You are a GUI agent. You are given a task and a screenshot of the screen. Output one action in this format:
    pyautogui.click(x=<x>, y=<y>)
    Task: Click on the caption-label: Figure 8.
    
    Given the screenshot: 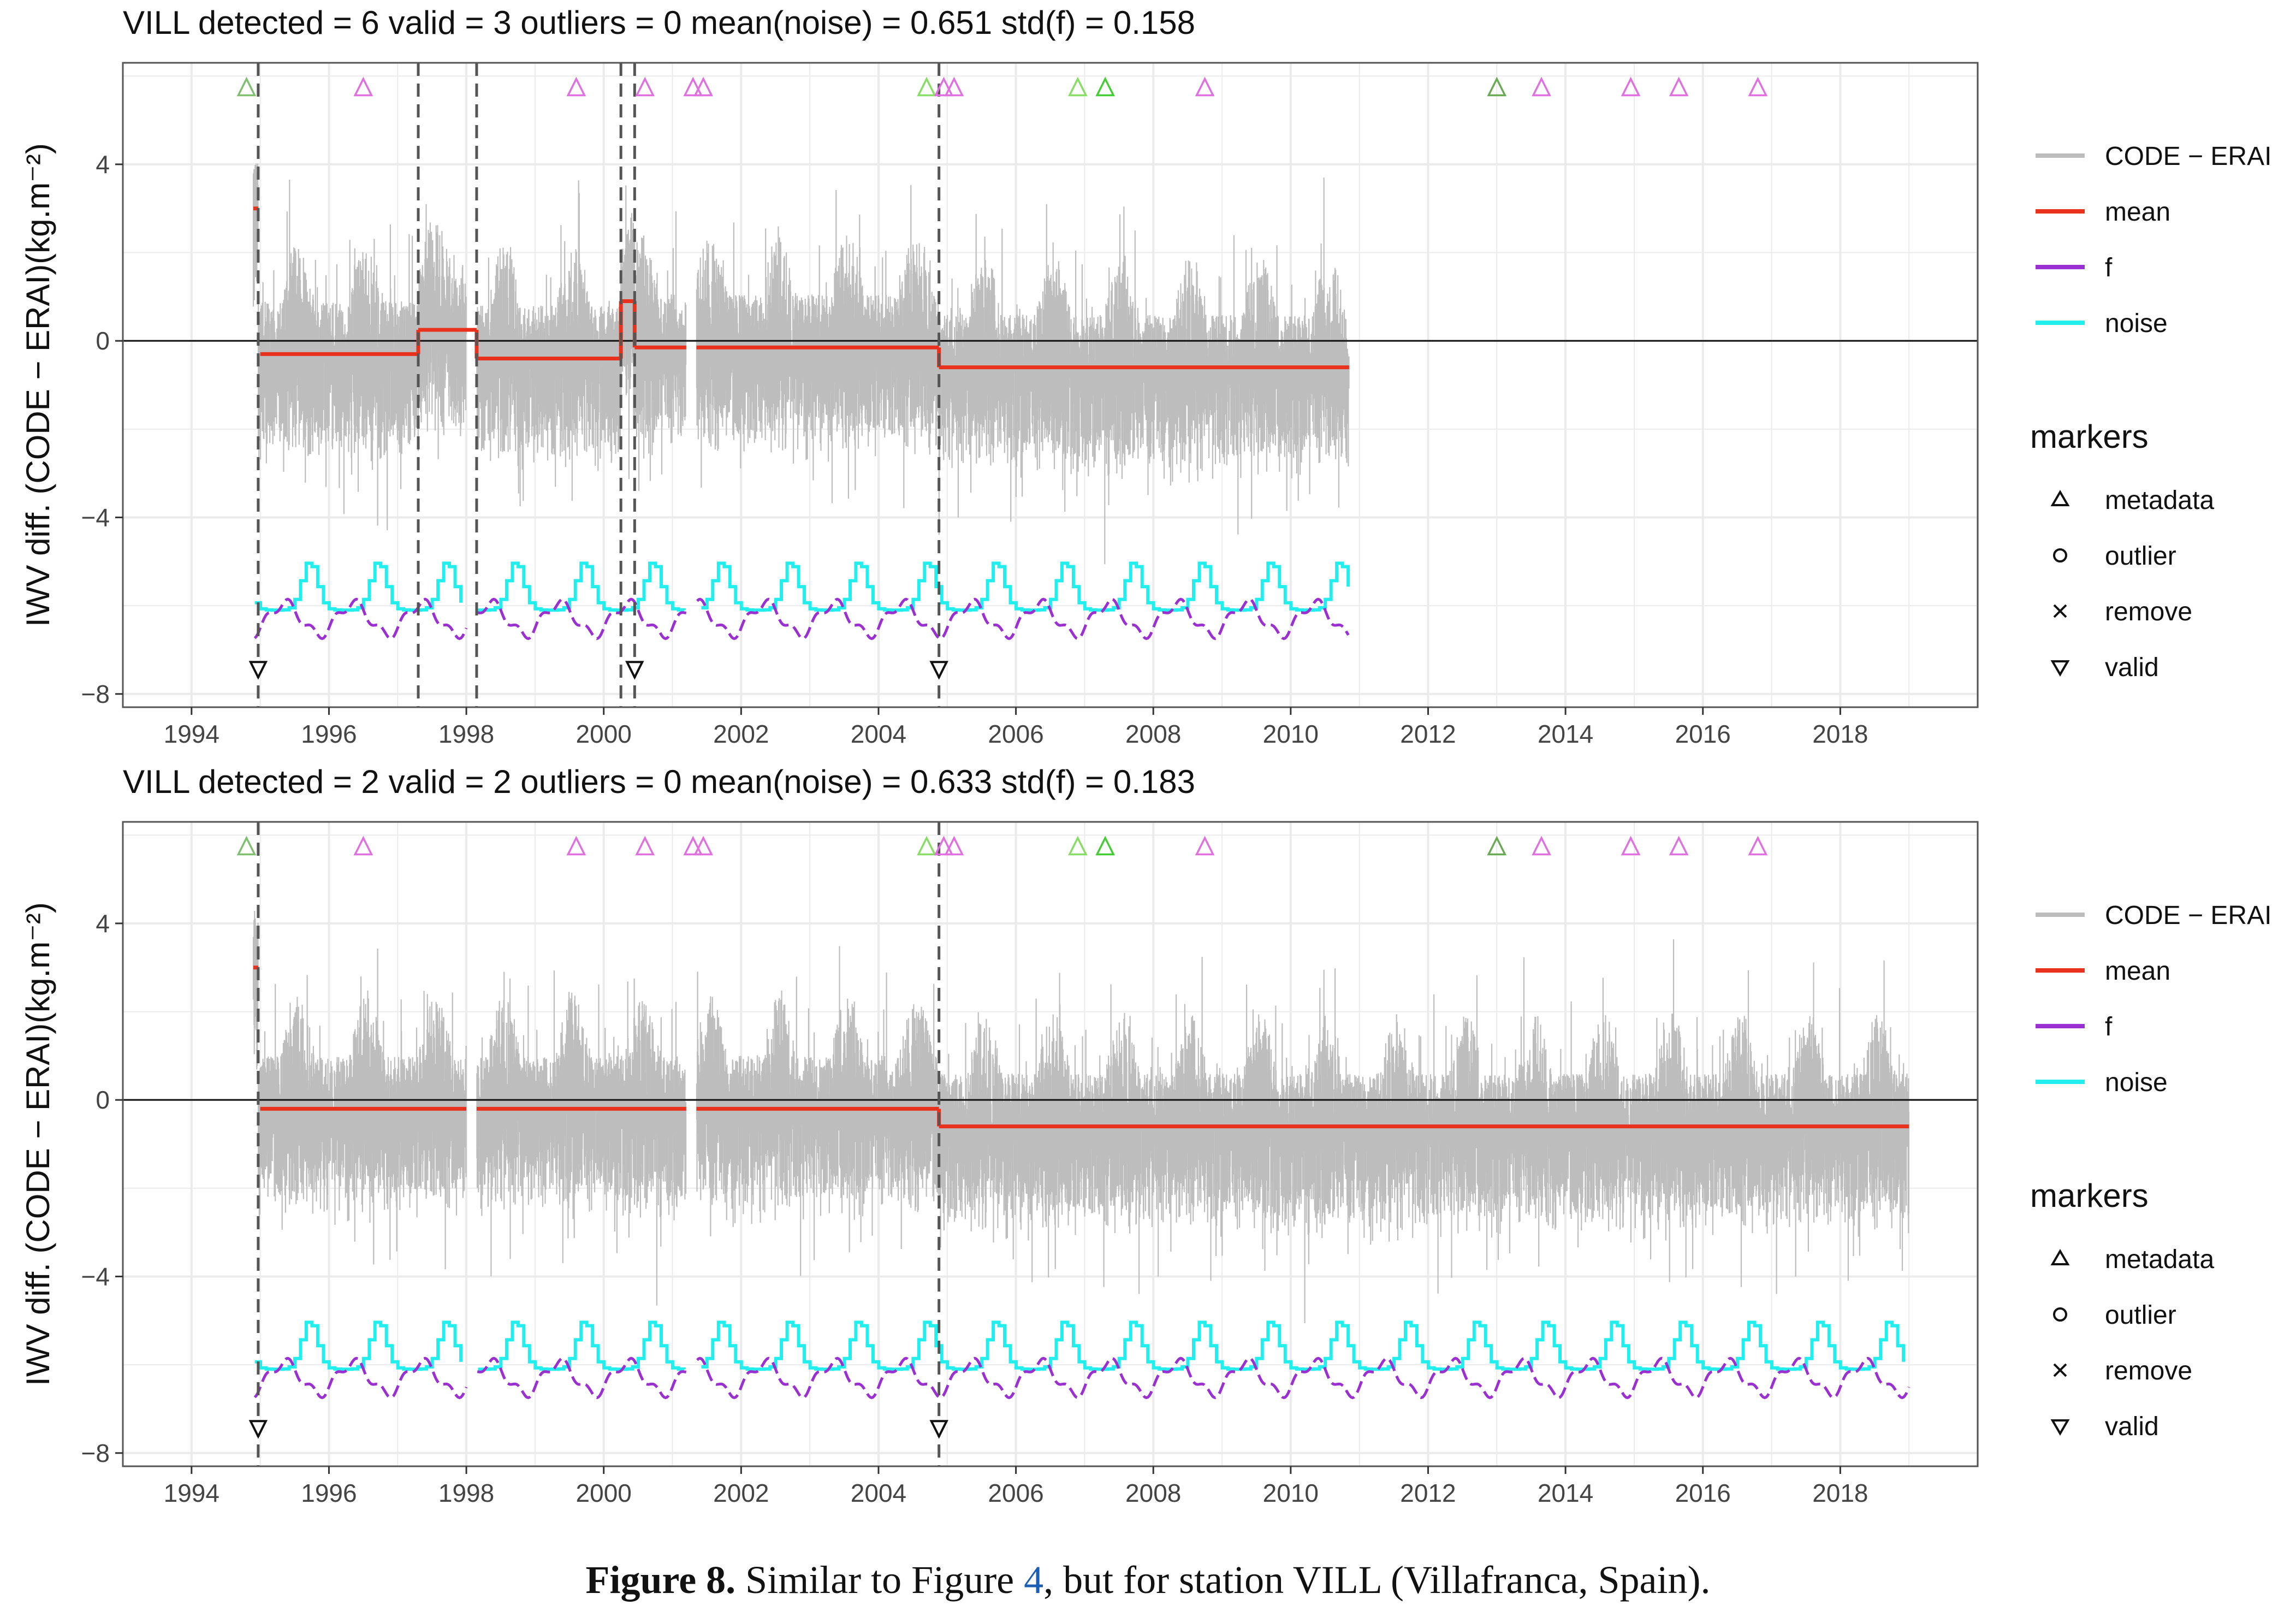 What is the action you would take?
    pyautogui.click(x=660, y=1580)
    